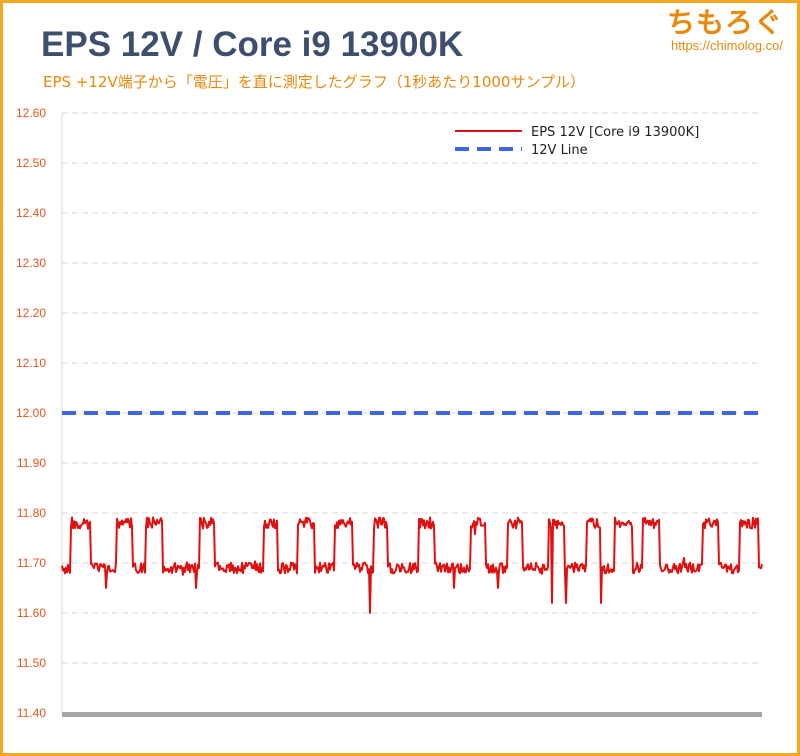  What do you see at coordinates (412, 565) in the screenshot?
I see `series-line-eps-12v` at bounding box center [412, 565].